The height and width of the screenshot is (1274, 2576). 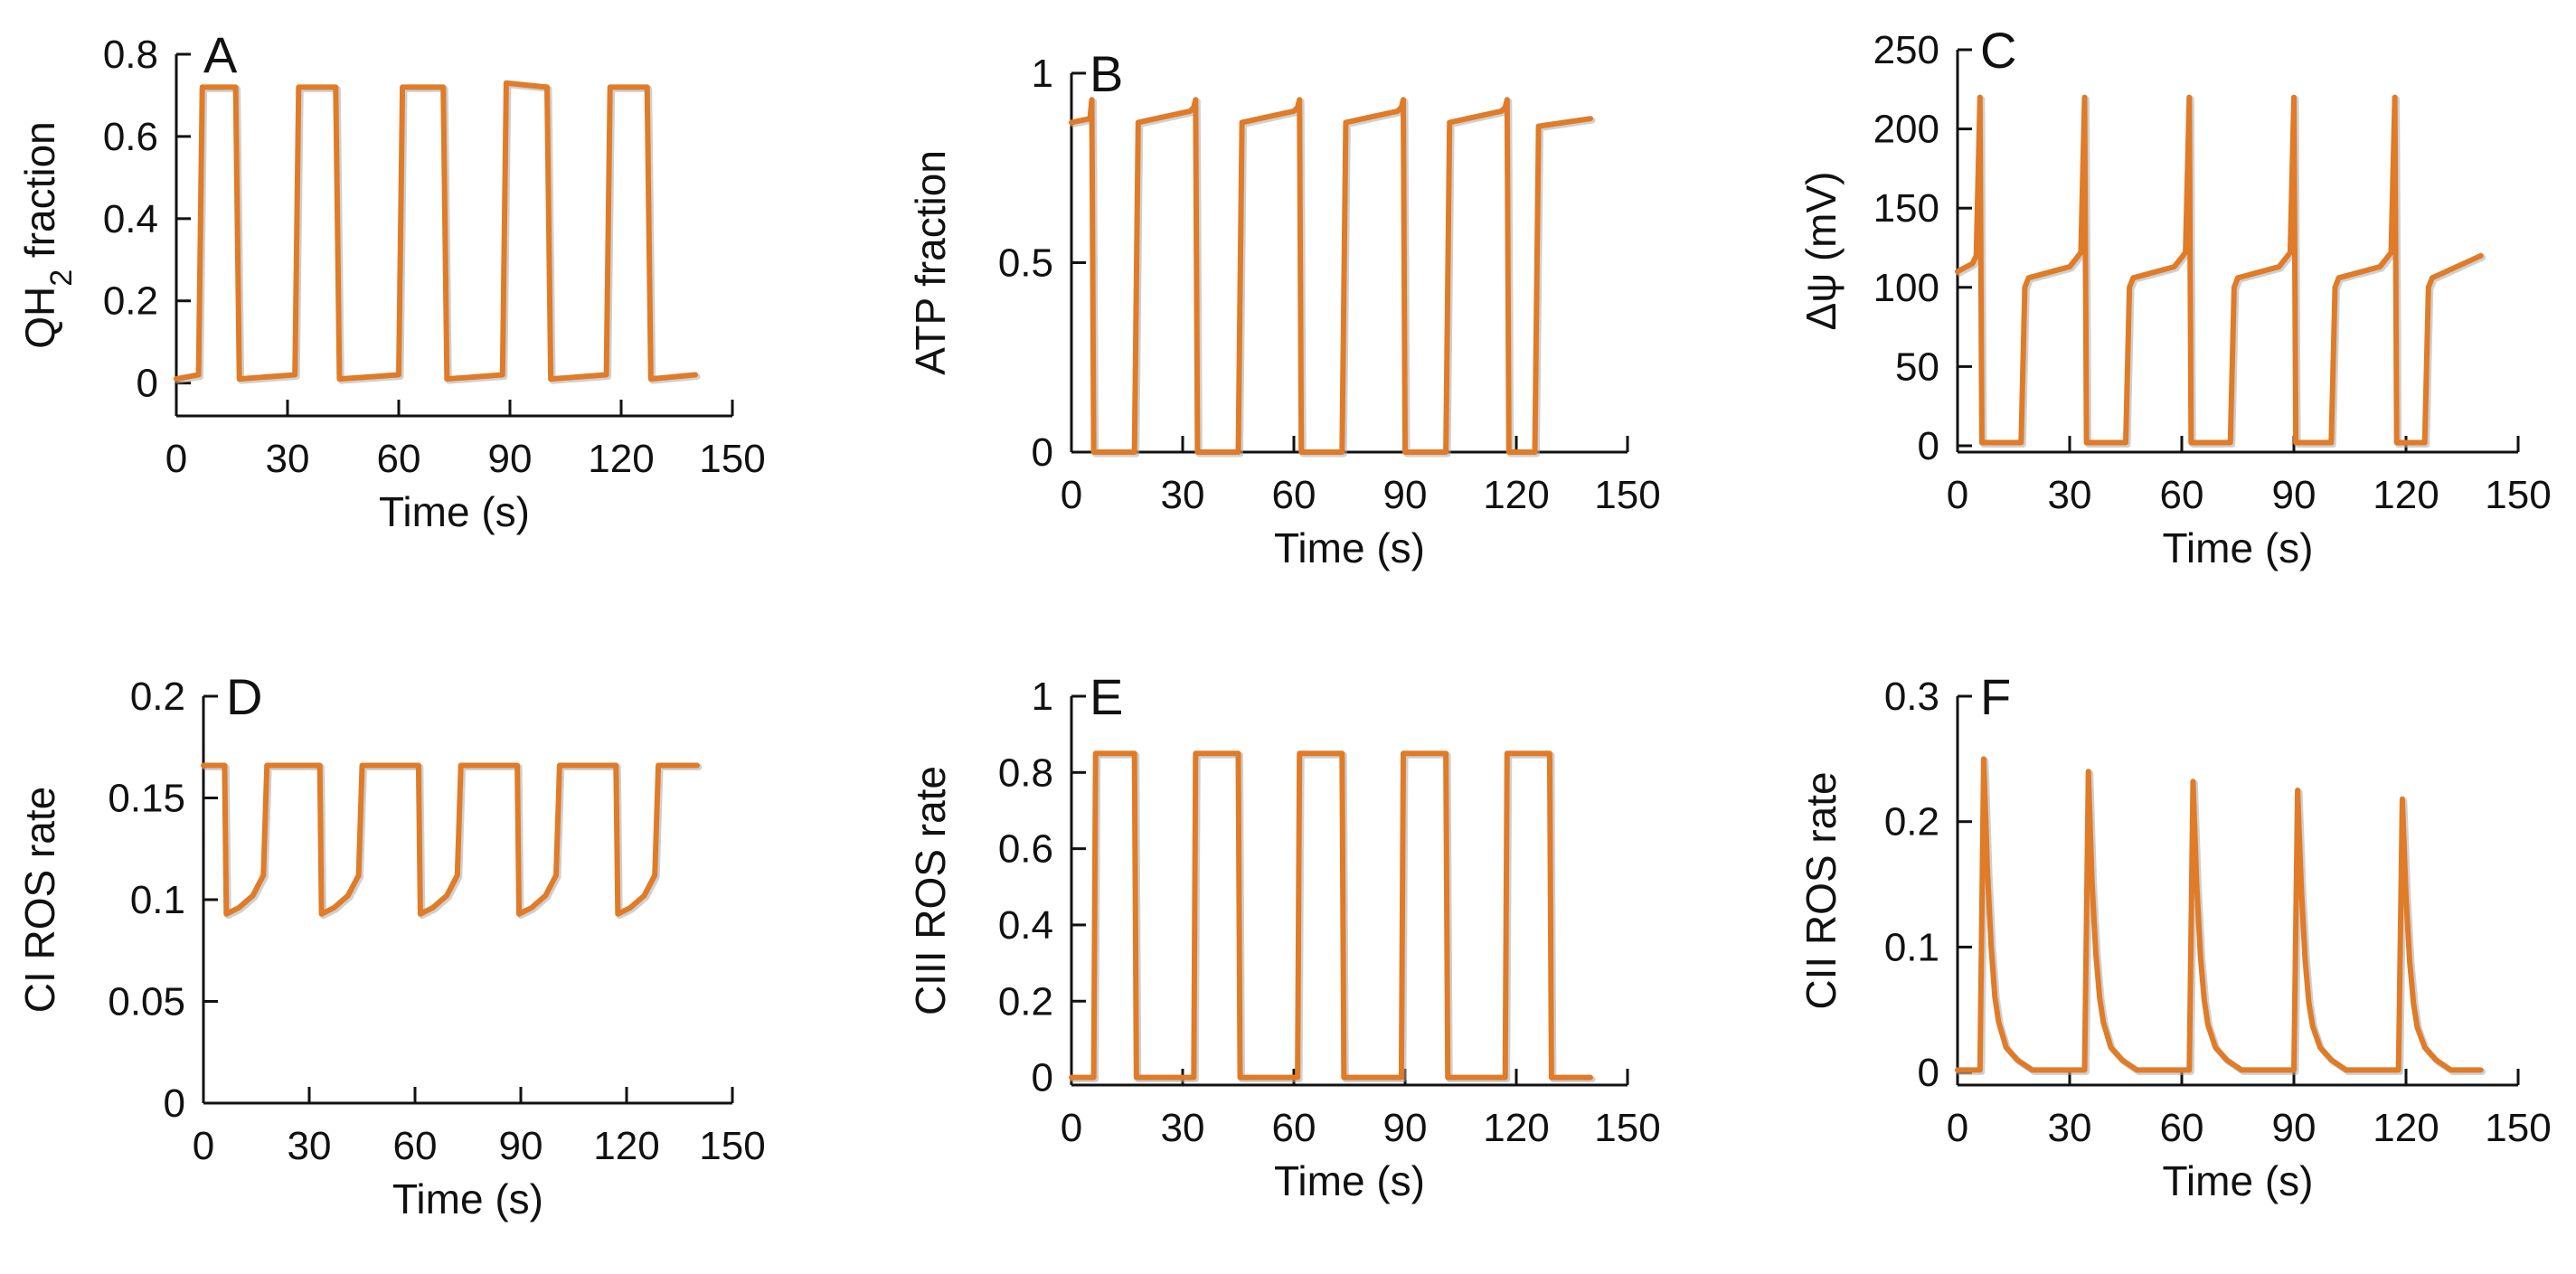 I want to click on panel-e-series, so click(x=1332, y=916).